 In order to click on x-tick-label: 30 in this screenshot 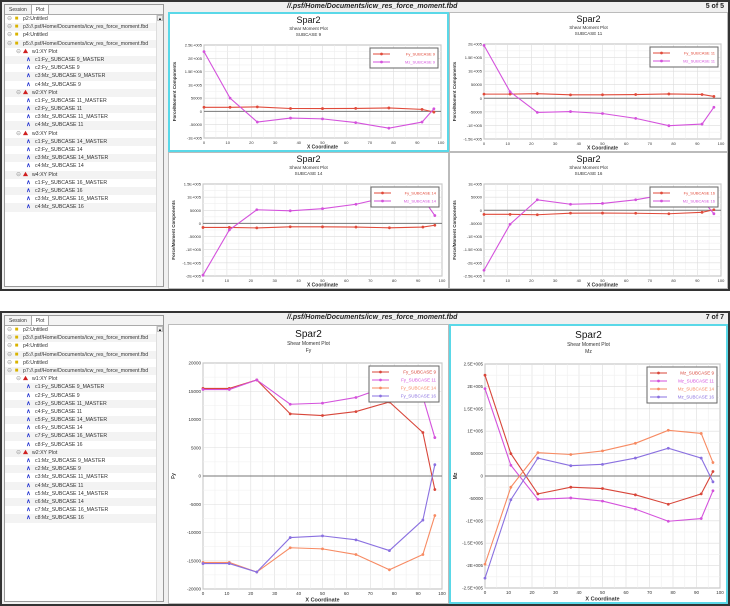, I will do `click(275, 142)`.